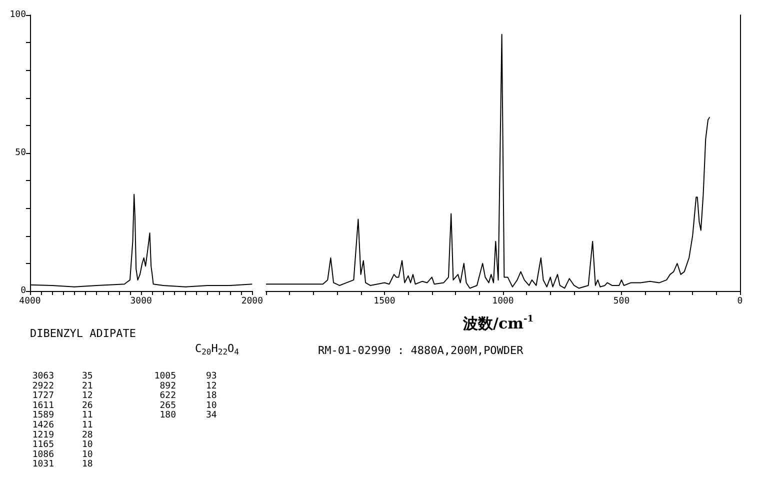  Describe the element at coordinates (252, 301) in the screenshot. I see `x-tick-label: 2000` at that location.